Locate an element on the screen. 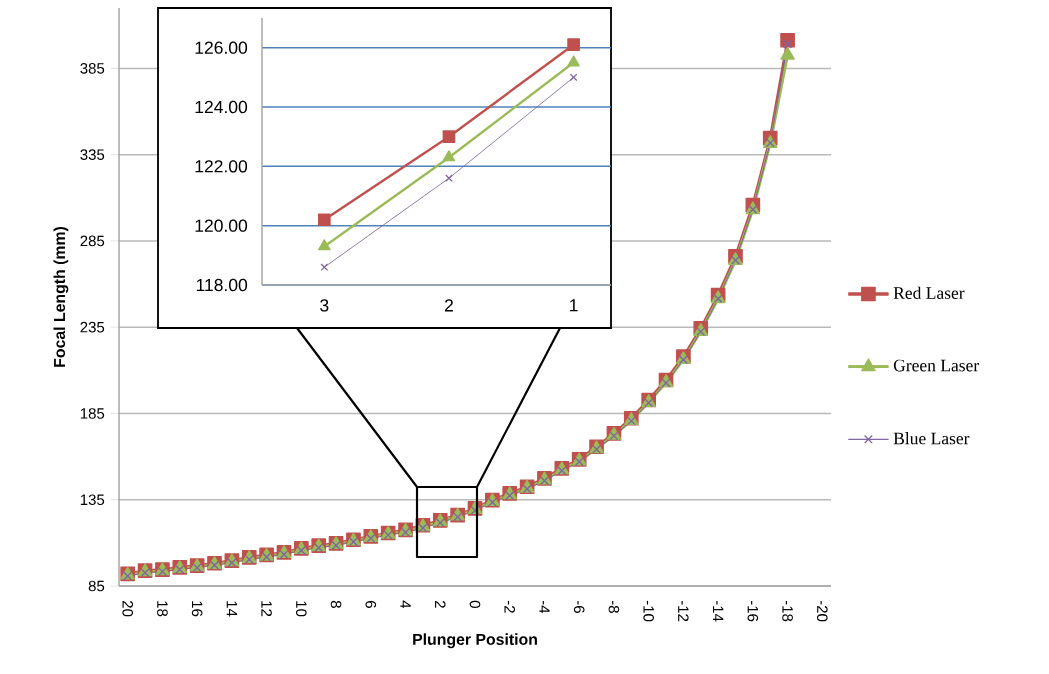 The height and width of the screenshot is (674, 1049). y-tick-label: 135 is located at coordinates (92, 500).